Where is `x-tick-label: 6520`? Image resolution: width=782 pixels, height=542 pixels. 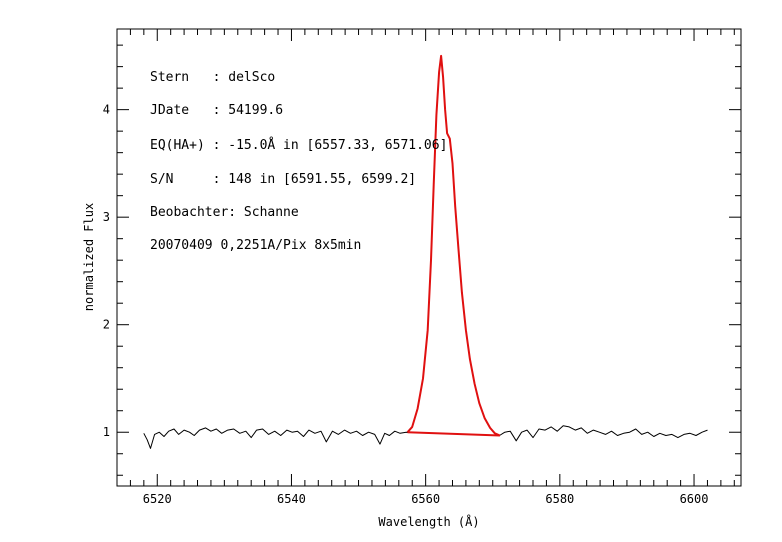 x-tick-label: 6520 is located at coordinates (157, 499).